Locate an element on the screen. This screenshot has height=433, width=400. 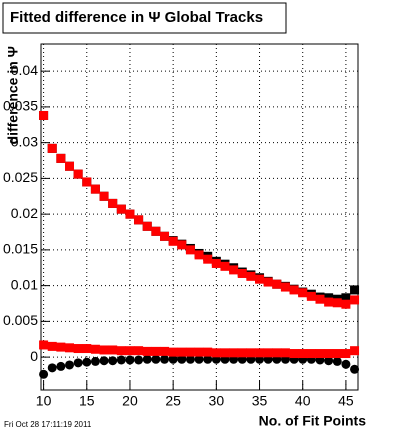
y-tick-label: 0.005 is located at coordinates (20, 320).